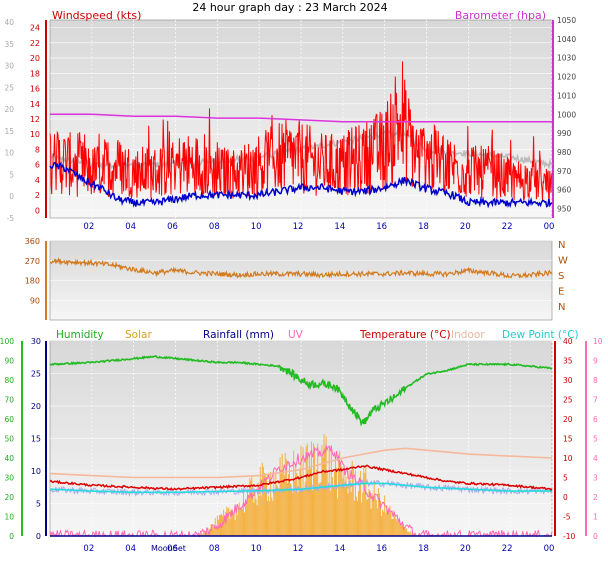 This screenshot has height=561, width=608. What do you see at coordinates (172, 227) in the screenshot?
I see `x-tick-label: 06` at bounding box center [172, 227].